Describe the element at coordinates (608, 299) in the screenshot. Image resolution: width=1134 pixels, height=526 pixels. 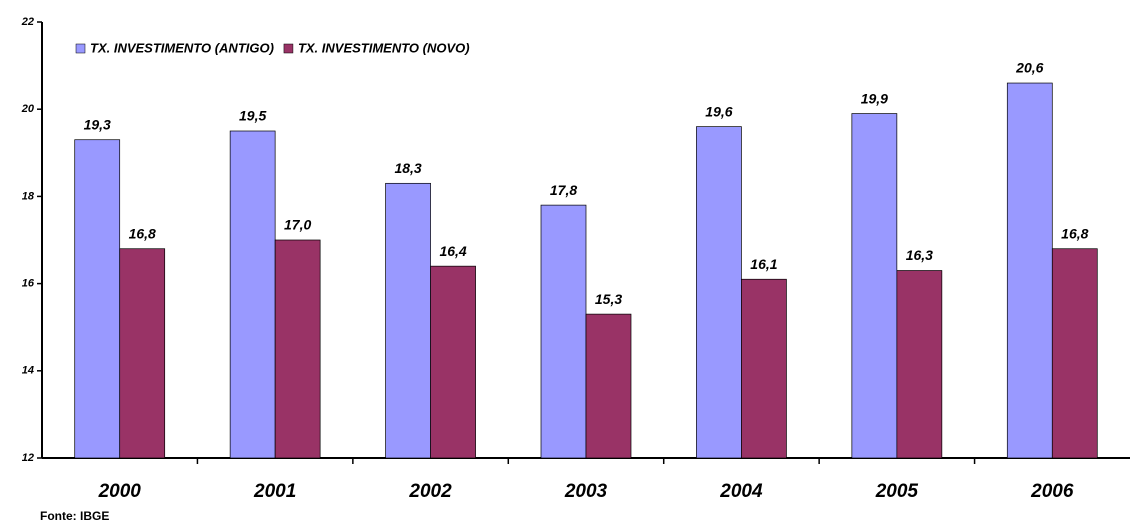
I see `data-label: 15,3` at that location.